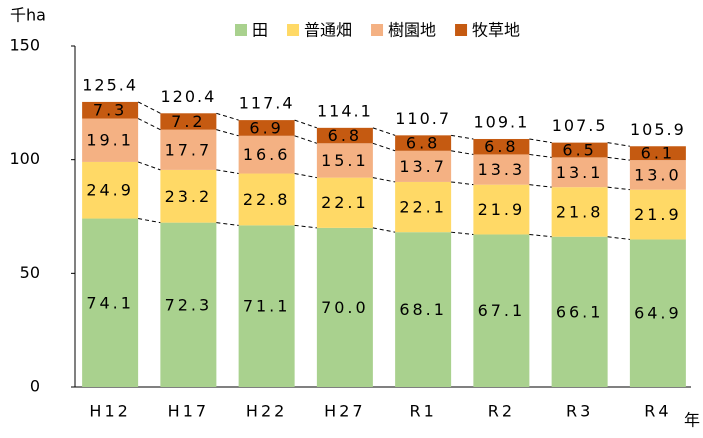 The width and height of the screenshot is (703, 438). What do you see at coordinates (422, 411) in the screenshot?
I see `x-tick-label: R1` at bounding box center [422, 411].